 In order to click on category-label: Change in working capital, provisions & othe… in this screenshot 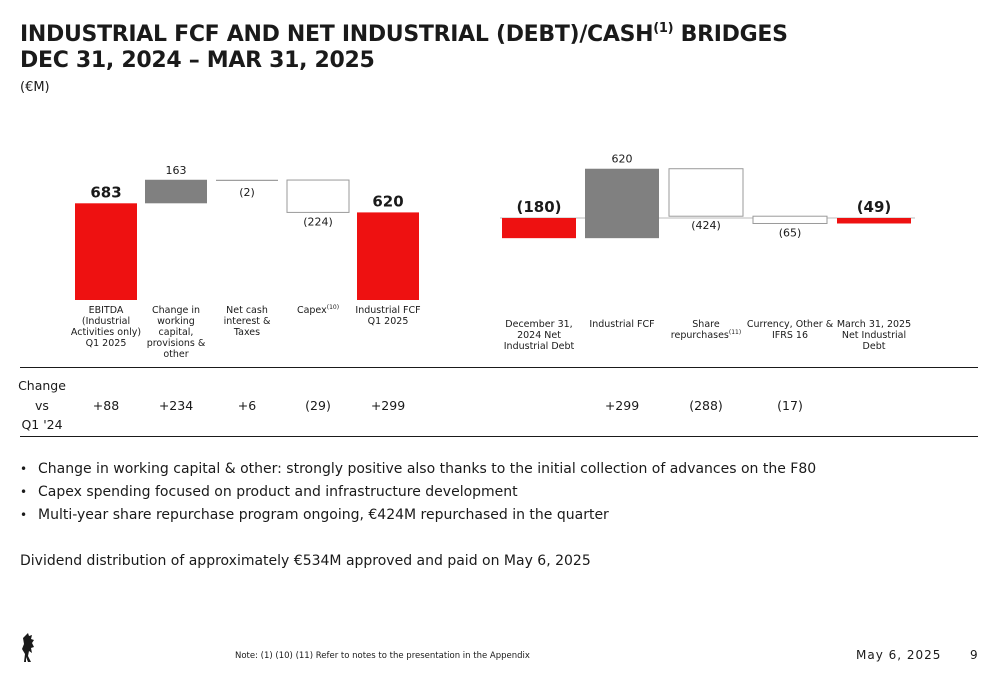, I will do `click(176, 332)`.